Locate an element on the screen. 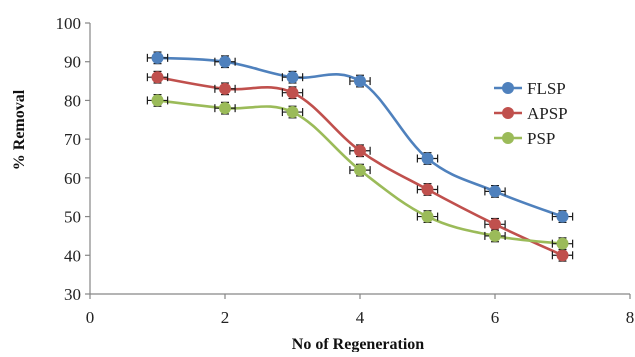 The height and width of the screenshot is (357, 635). x-tick-label: 6 is located at coordinates (495, 317).